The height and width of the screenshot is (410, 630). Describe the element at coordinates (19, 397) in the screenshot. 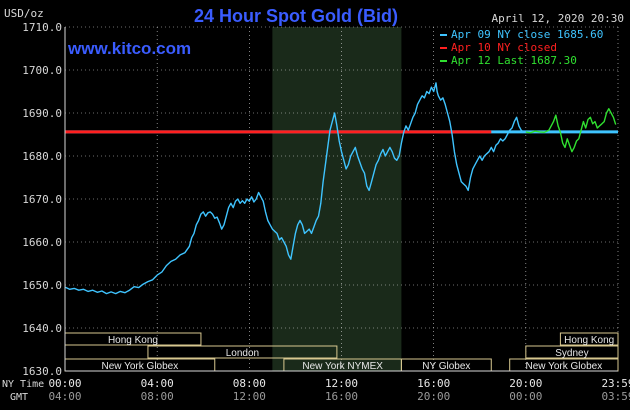

I see `x-row-label-gmt: GMT` at that location.